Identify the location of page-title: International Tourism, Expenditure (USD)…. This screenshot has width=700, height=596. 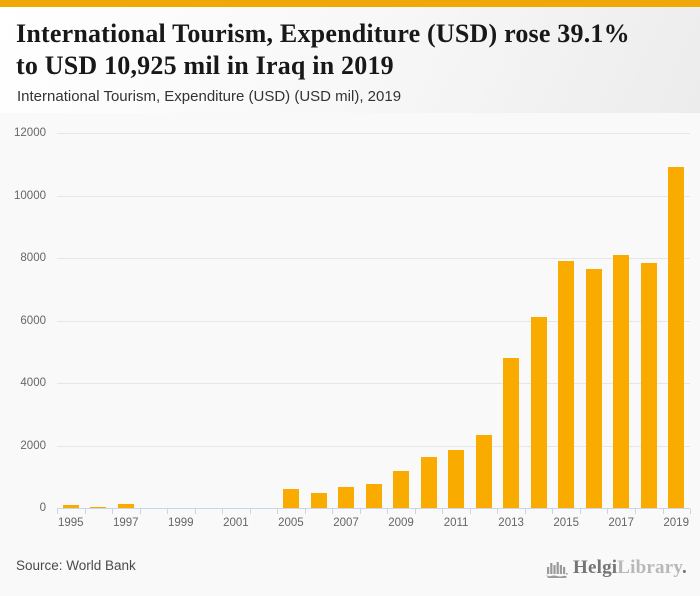
(352, 50).